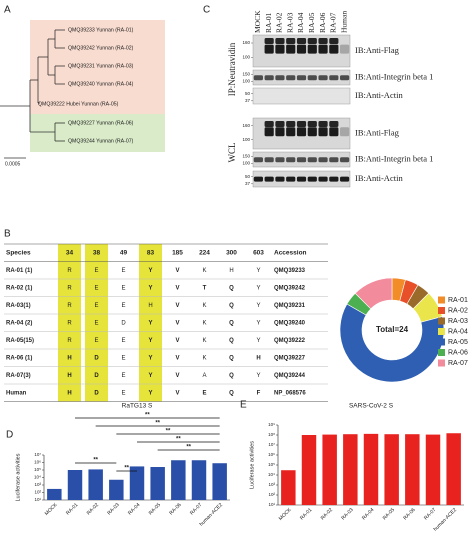 This screenshot has height=553, width=474. I want to click on lane-label: RA-04, so click(300, 22).